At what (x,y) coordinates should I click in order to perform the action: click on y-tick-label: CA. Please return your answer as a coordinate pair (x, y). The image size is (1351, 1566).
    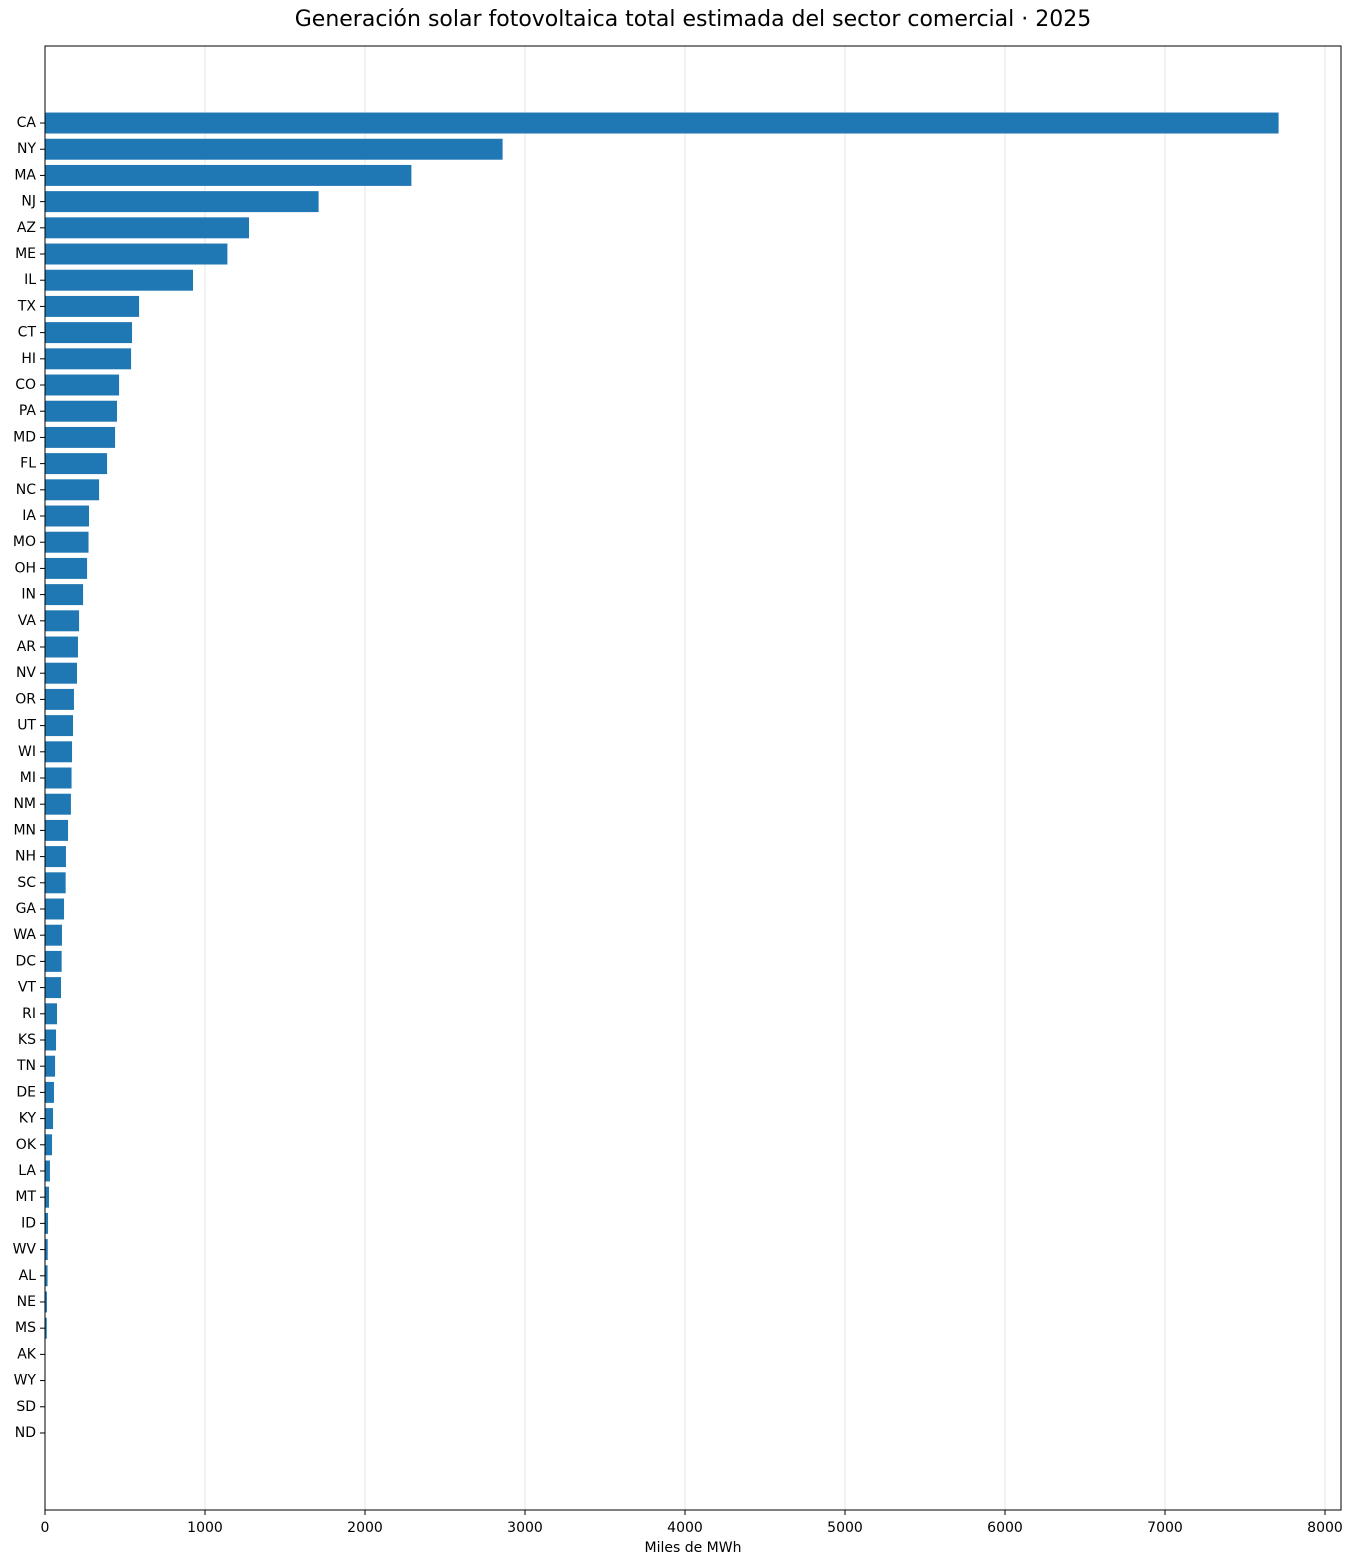
    Looking at the image, I should click on (27, 123).